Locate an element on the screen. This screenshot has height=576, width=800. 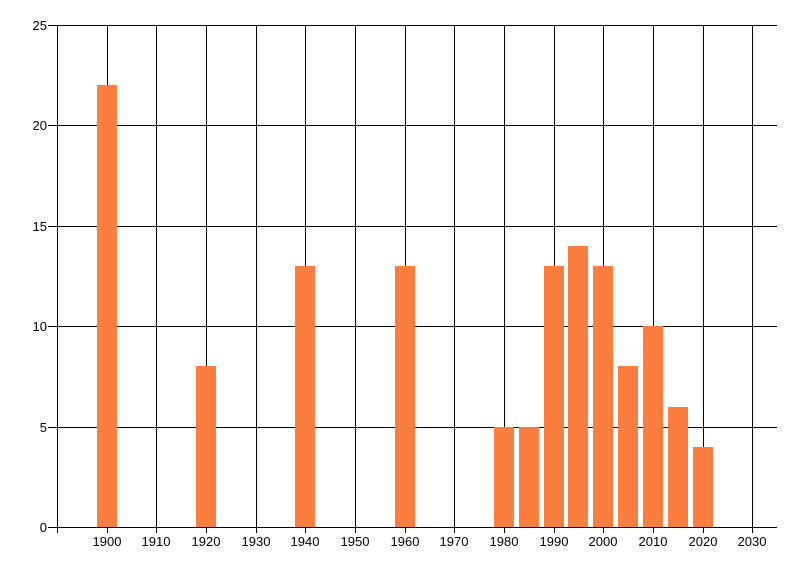
x-tick-label: 1920 is located at coordinates (206, 541).